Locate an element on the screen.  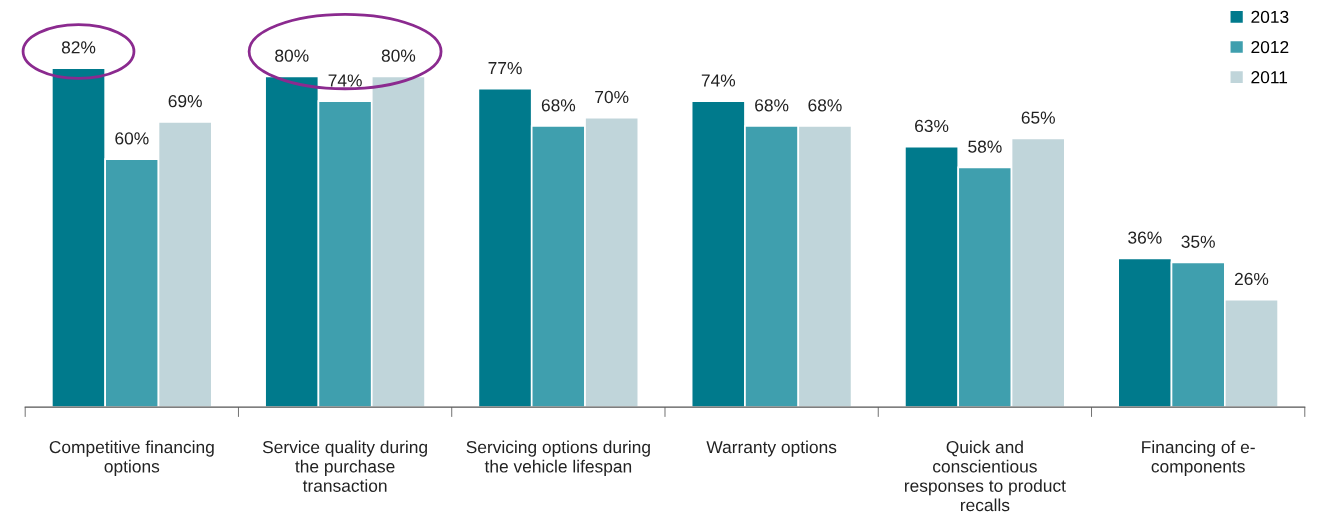
data-label: 65% is located at coordinates (1038, 117).